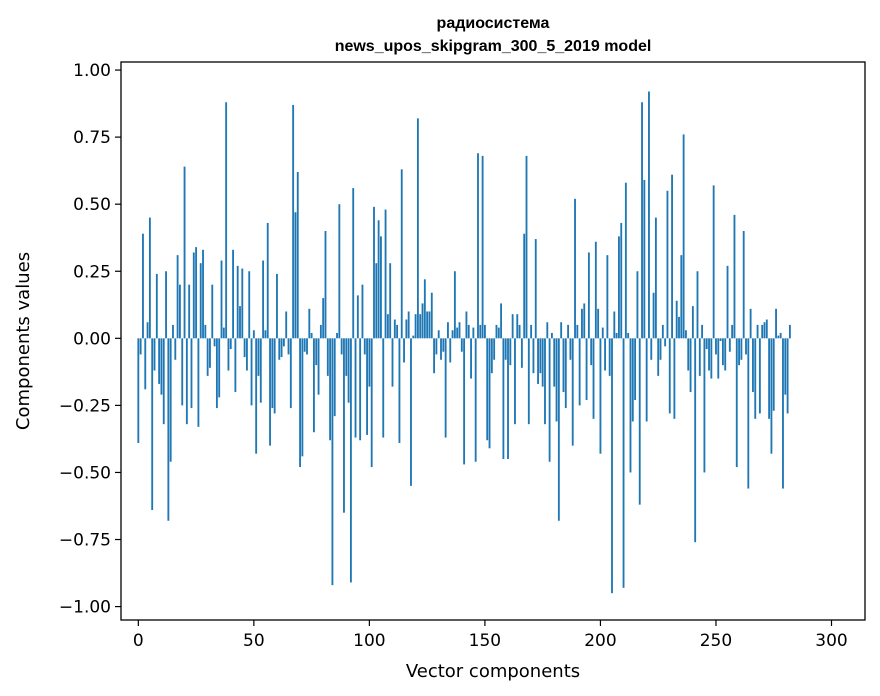  I want to click on y-tick-label: −0.50, so click(85, 473).